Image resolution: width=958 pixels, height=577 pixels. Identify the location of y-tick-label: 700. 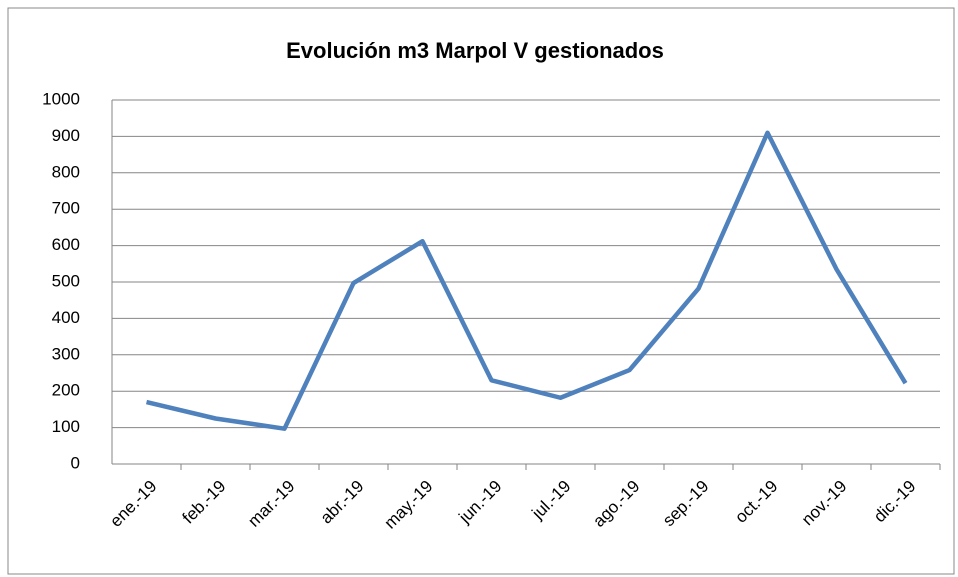
(66, 208).